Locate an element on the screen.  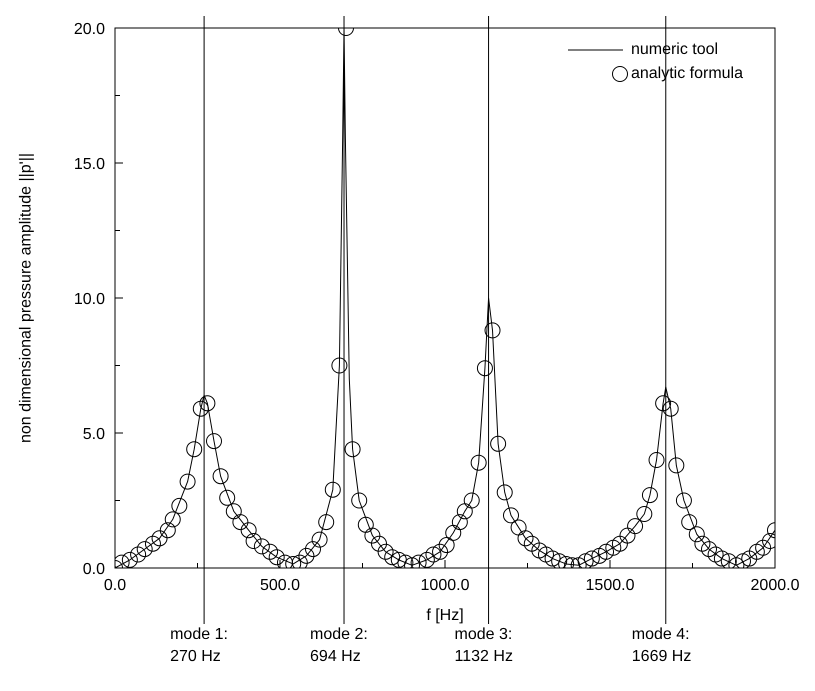
y-tick-label: 15.0 is located at coordinates (90, 164).